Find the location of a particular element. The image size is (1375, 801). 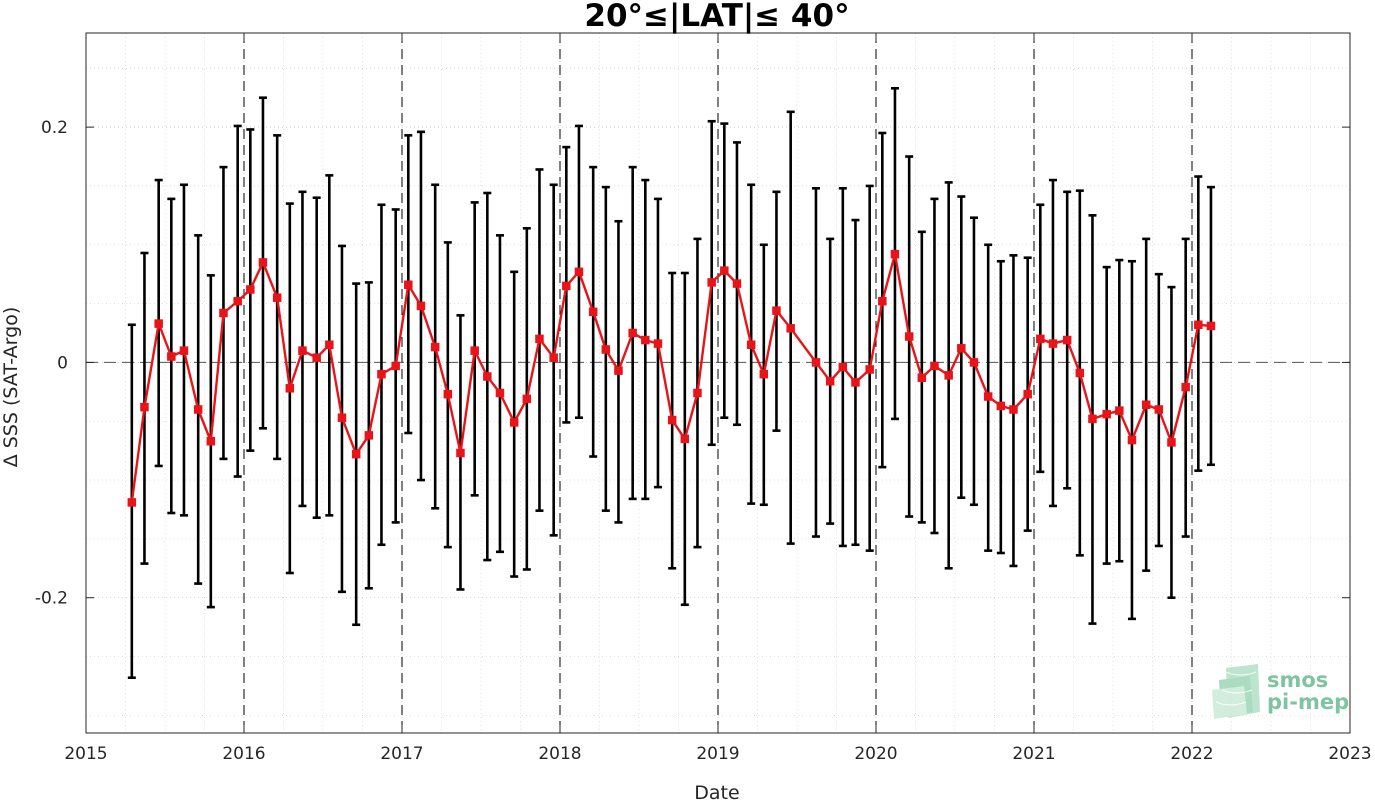

y-tick-label: 0.2 is located at coordinates (54, 128).